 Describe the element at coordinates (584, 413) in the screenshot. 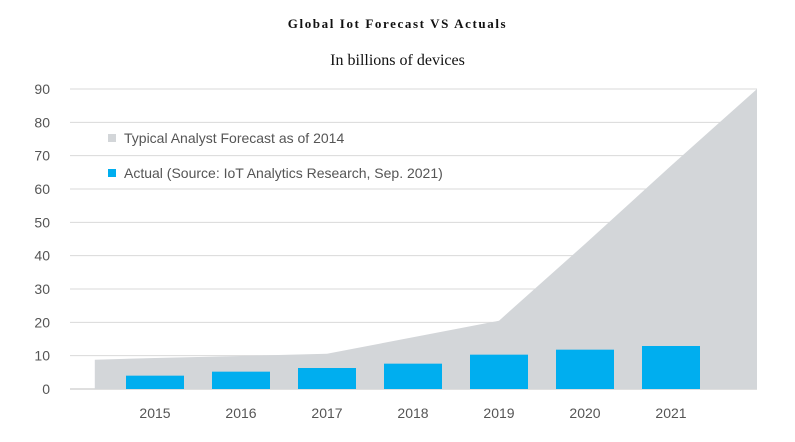

I see `x-tick-label: 2020` at that location.